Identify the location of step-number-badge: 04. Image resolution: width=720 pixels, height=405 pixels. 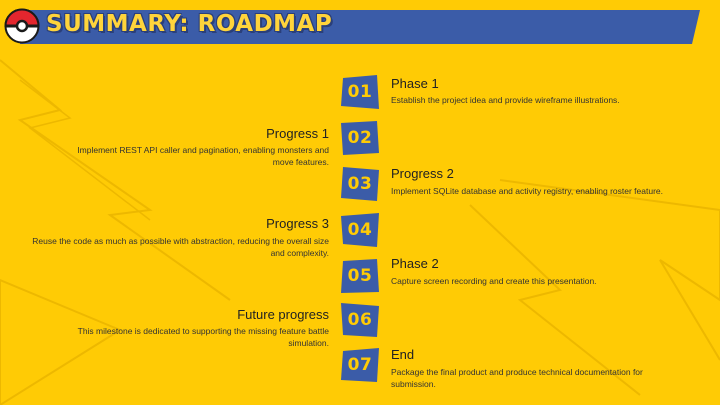
(360, 230).